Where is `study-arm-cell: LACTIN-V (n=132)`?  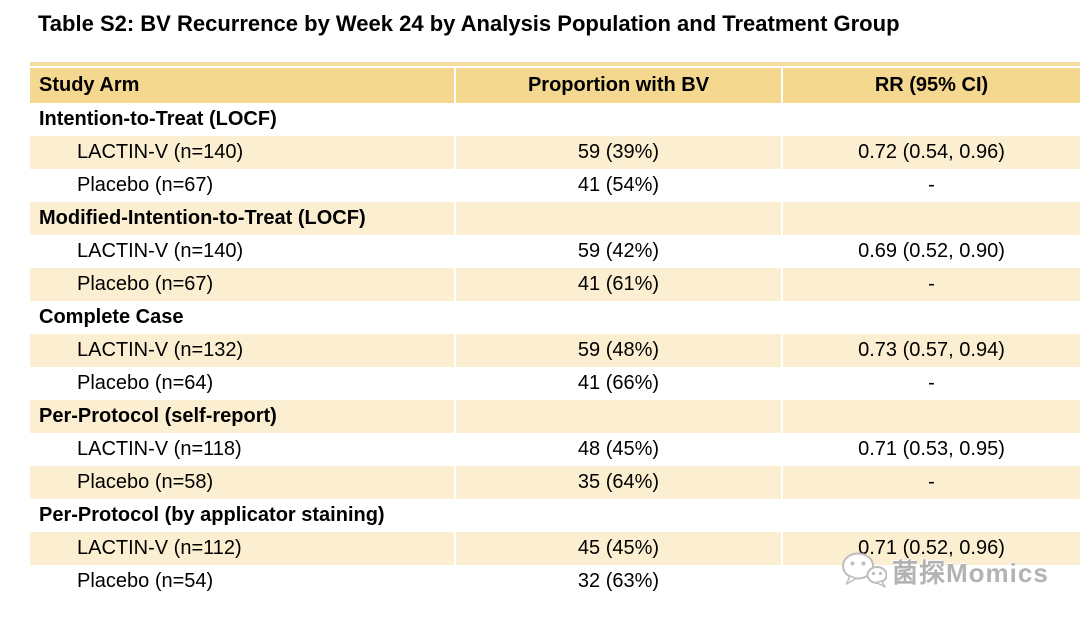 study-arm-cell: LACTIN-V (n=132) is located at coordinates (242, 350).